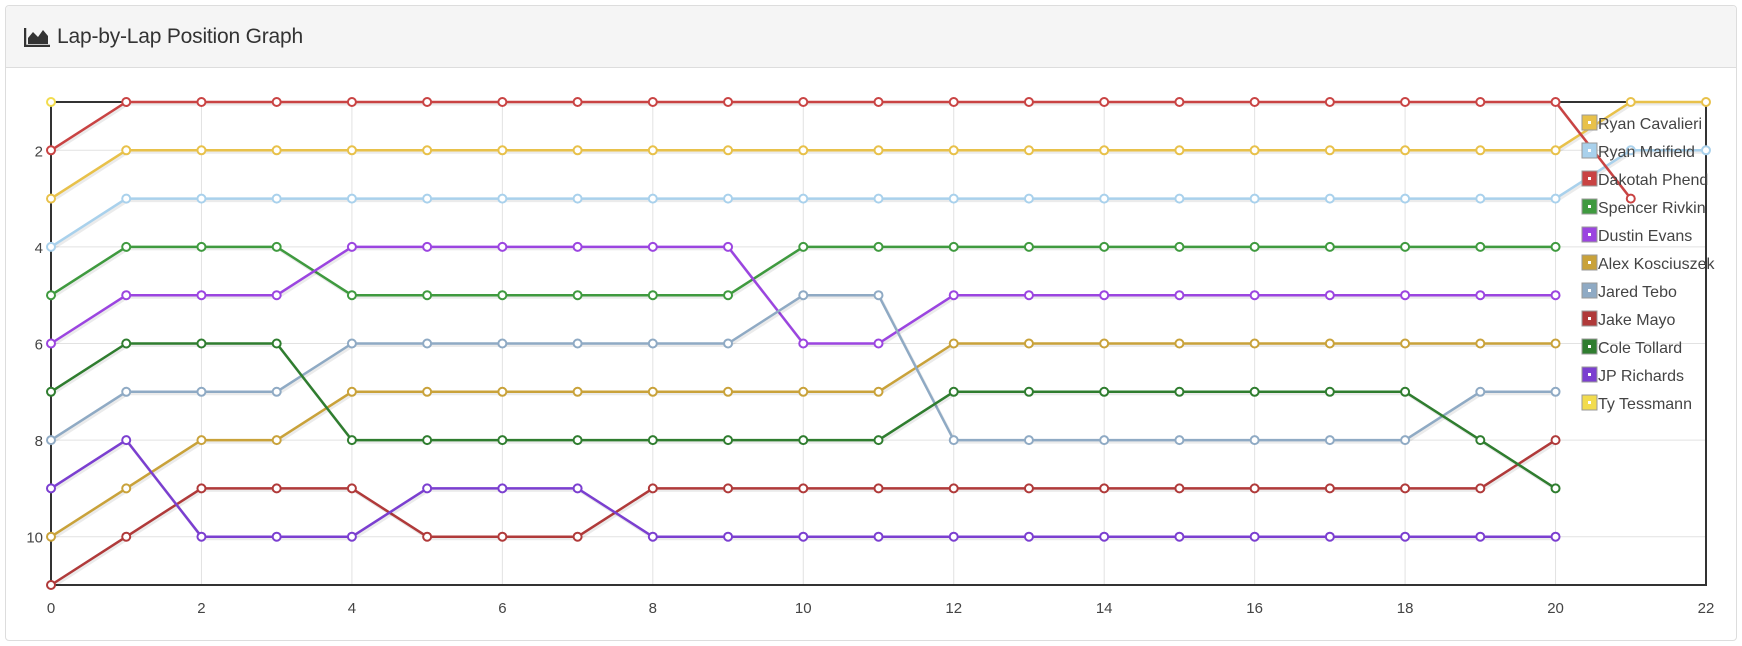 This screenshot has width=1742, height=646. Describe the element at coordinates (39, 248) in the screenshot. I see `y-tick-label: 4` at that location.